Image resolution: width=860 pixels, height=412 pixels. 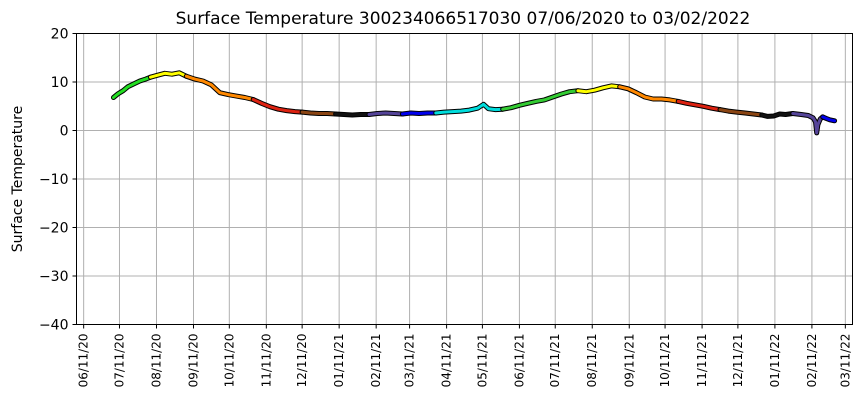 I want to click on y-tick-label: 10, so click(x=60, y=83).